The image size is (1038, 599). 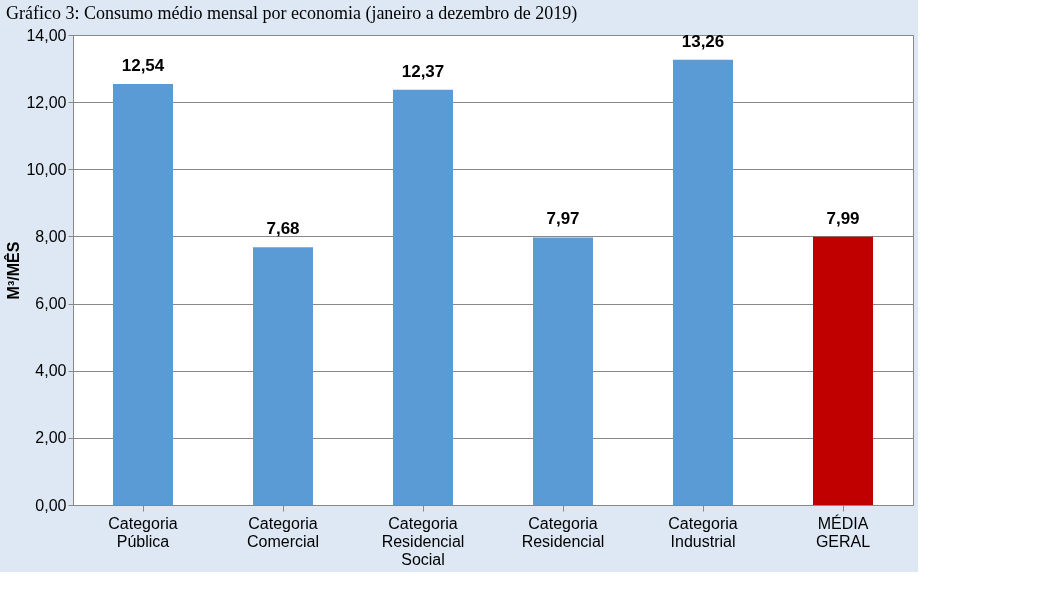 What do you see at coordinates (143, 532) in the screenshot?
I see `x-tick-label: Categoria Pública` at bounding box center [143, 532].